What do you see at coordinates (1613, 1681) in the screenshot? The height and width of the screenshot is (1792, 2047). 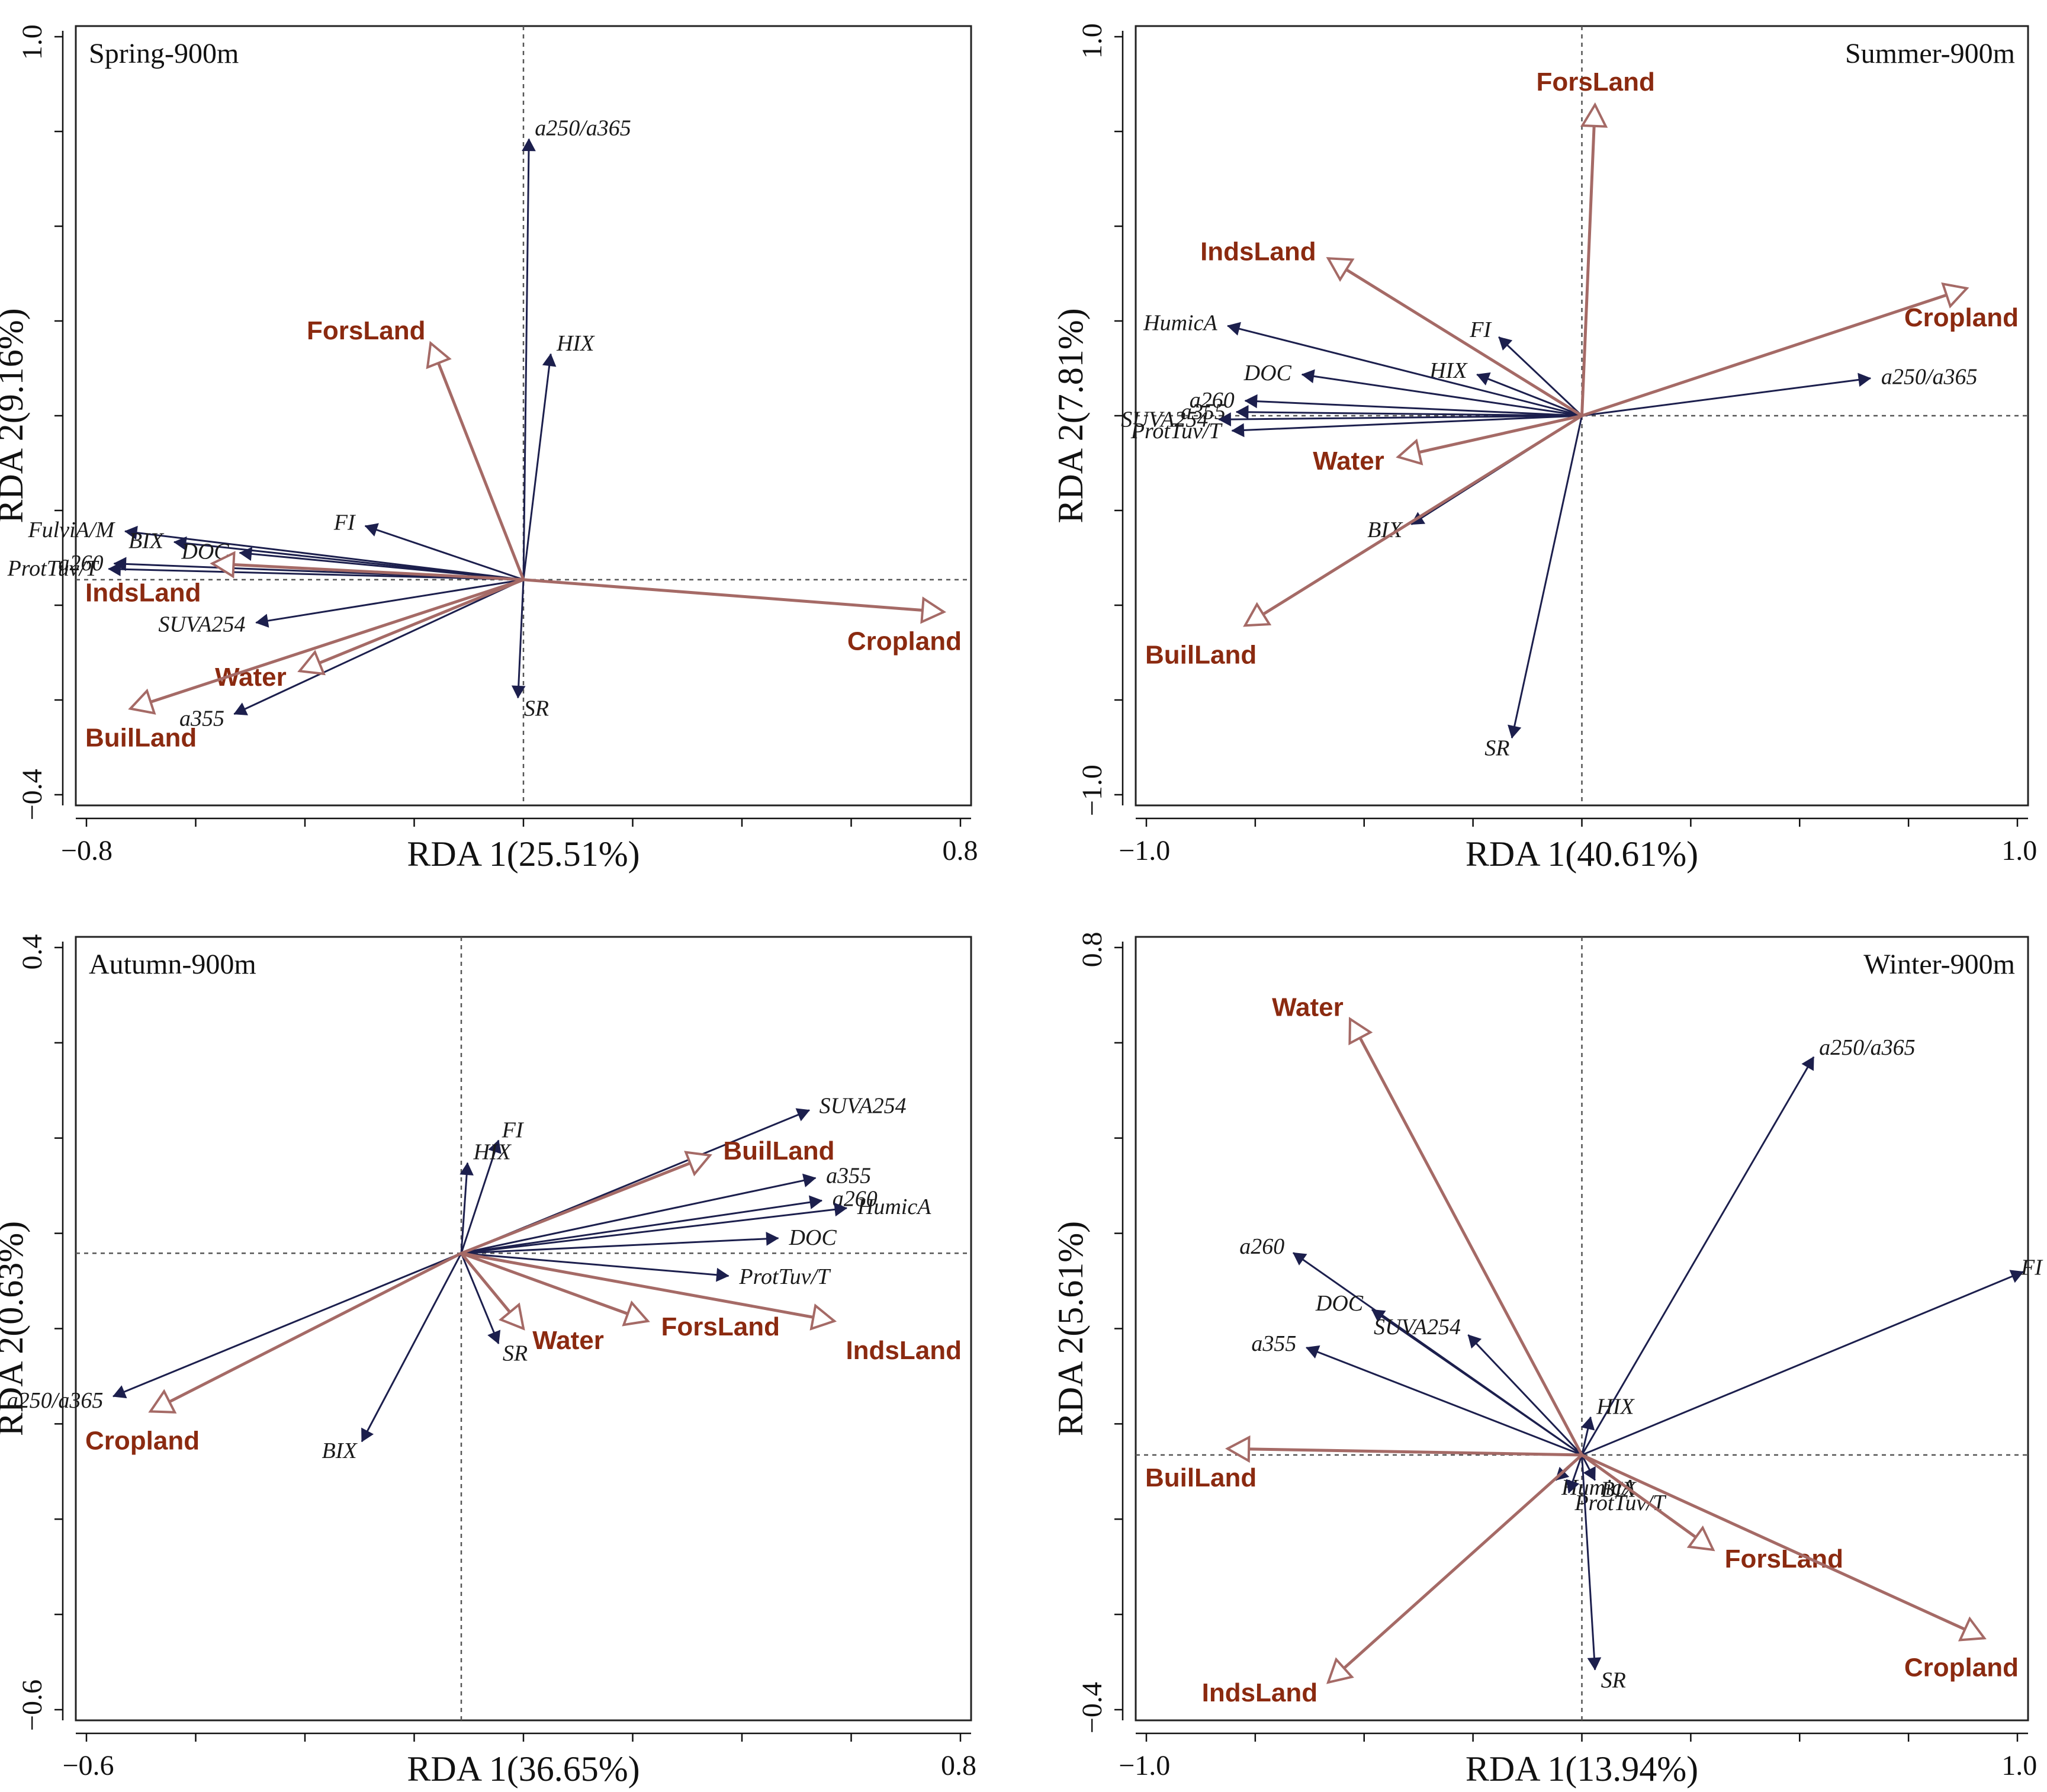 I see `winter-label-sr: SR` at bounding box center [1613, 1681].